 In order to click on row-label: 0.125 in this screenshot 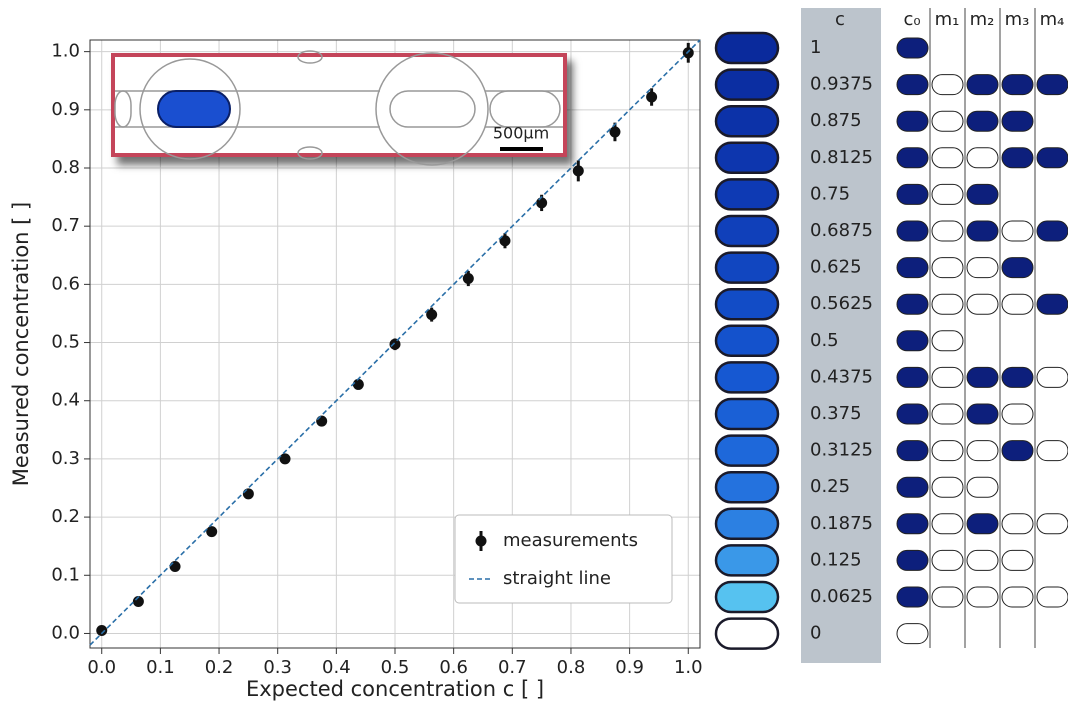, I will do `click(836, 559)`.